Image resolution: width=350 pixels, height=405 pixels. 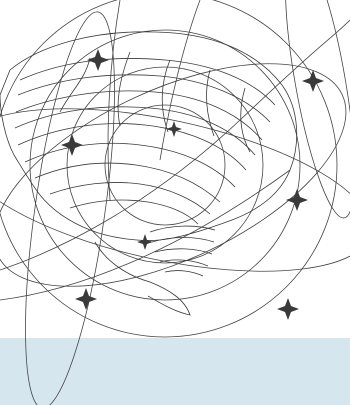 I want to click on orbit-circle, so click(x=165, y=165).